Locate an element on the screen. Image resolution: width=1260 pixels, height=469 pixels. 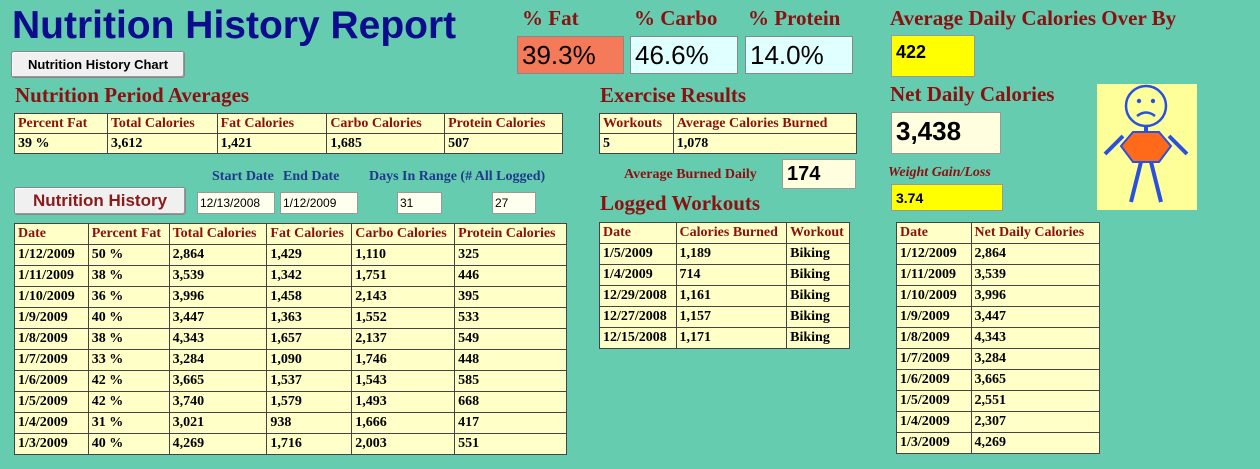
table-cell: 1,746 is located at coordinates (403, 360).